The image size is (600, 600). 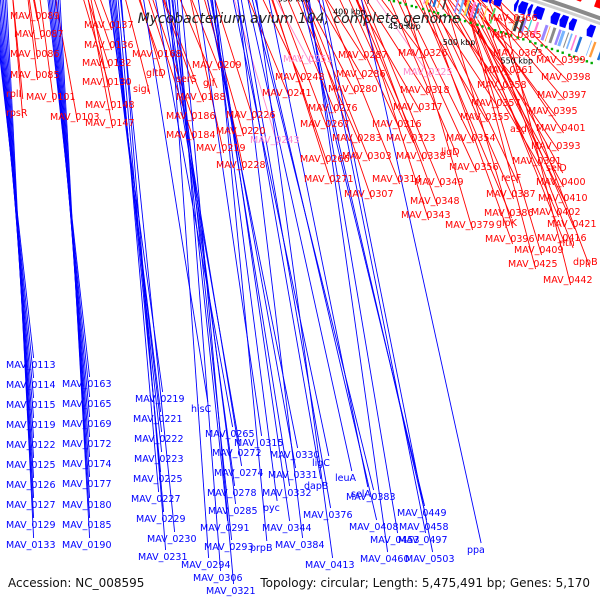 What do you see at coordinates (294, 2) in the screenshot?
I see `scale-tick-label: 350 kbp` at bounding box center [294, 2].